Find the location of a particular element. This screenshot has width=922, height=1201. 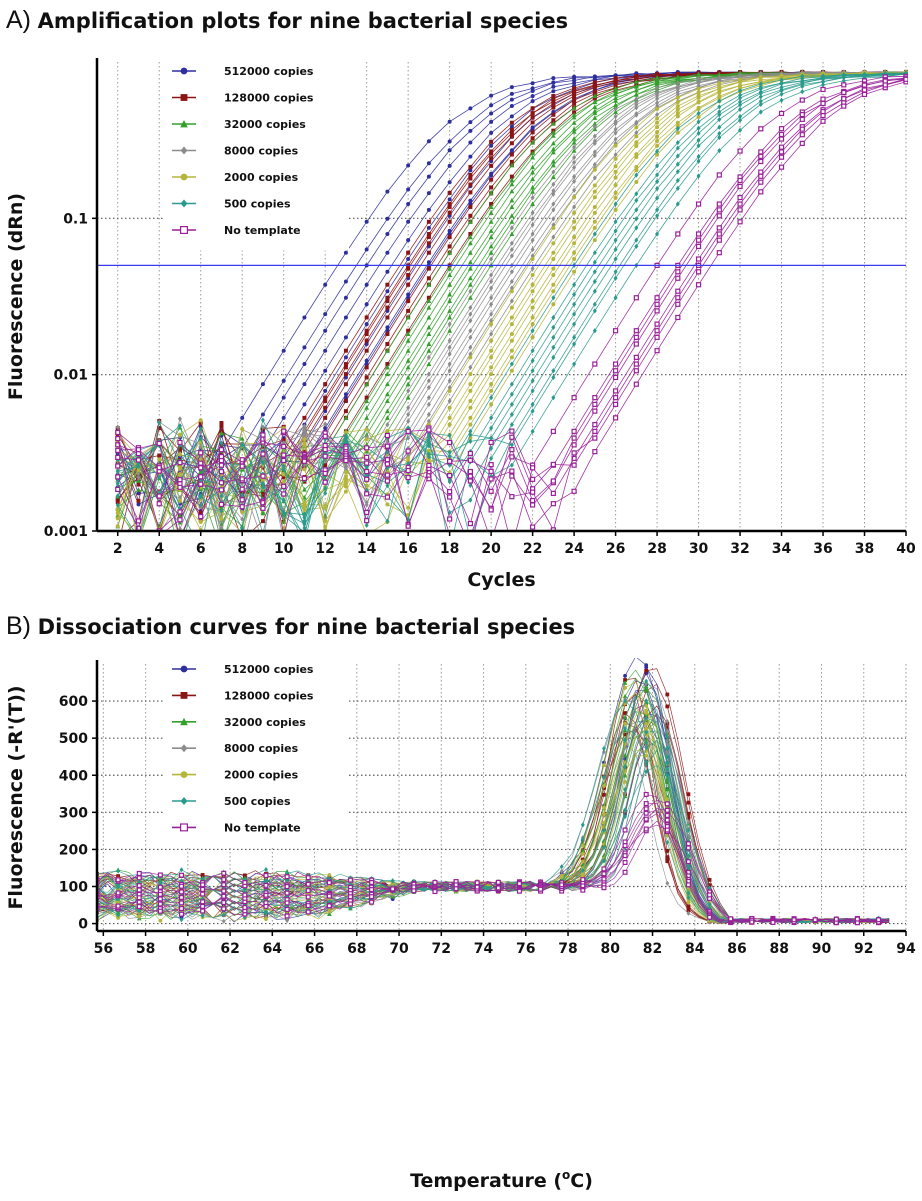

chart-a-legend-item: 2000 copies is located at coordinates (235, 177).